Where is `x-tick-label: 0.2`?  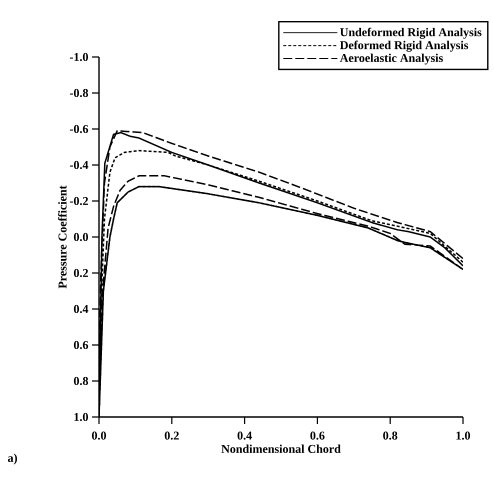 x-tick-label: 0.2 is located at coordinates (171, 436).